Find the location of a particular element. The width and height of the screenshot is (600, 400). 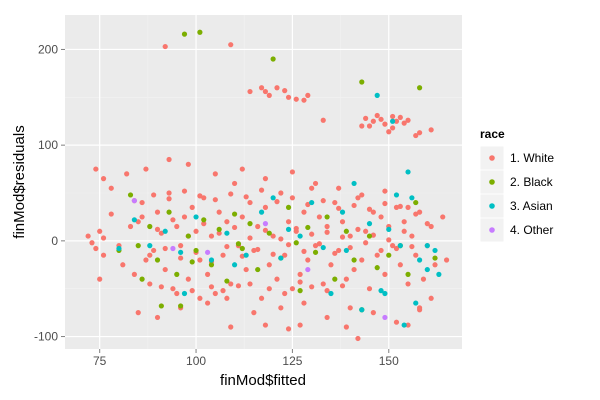

legend-label: 3. Asian is located at coordinates (531, 206).